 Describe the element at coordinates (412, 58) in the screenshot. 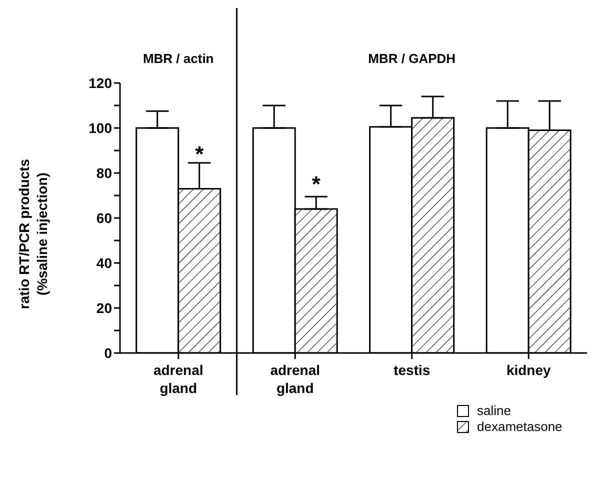

I see `text: MBR / GAPDH` at that location.